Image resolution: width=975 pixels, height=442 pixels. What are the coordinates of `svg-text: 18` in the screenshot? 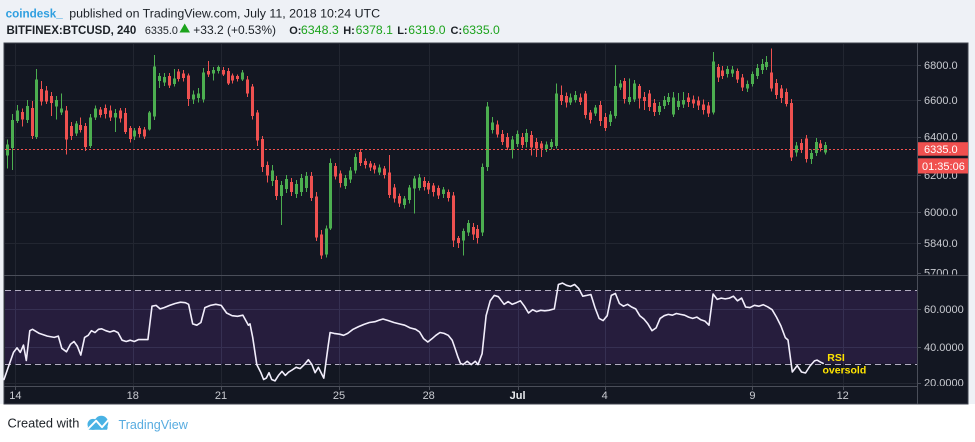 It's located at (133, 396).